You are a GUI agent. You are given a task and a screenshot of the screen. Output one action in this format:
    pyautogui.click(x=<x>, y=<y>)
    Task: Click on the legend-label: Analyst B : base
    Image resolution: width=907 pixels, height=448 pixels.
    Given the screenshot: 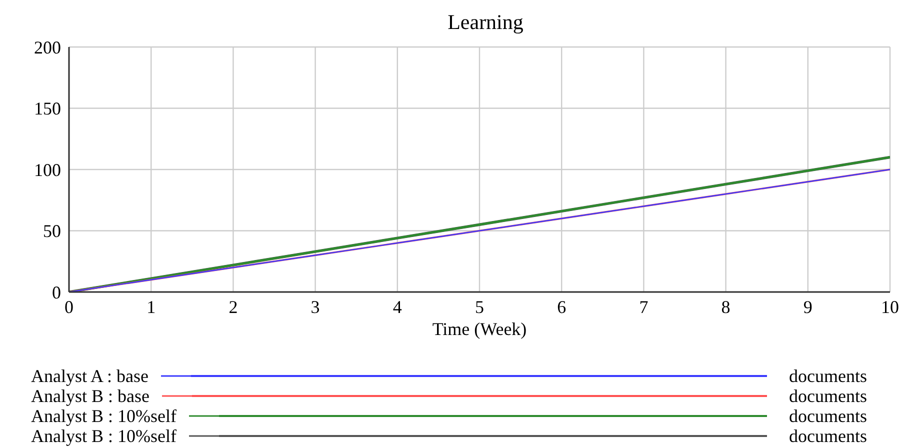 What is the action you would take?
    pyautogui.click(x=90, y=396)
    